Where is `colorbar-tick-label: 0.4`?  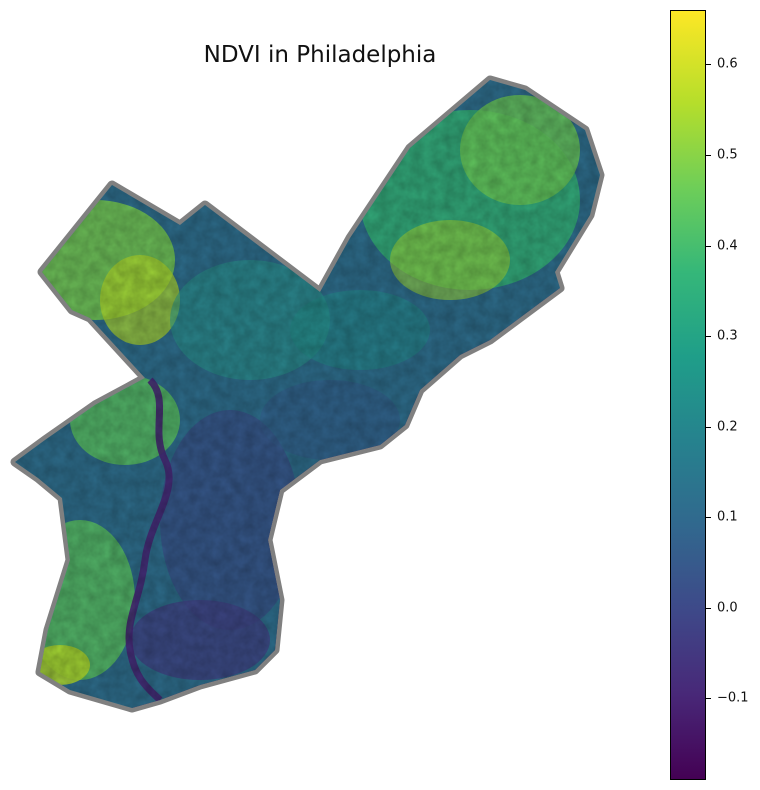 colorbar-tick-label: 0.4 is located at coordinates (727, 246).